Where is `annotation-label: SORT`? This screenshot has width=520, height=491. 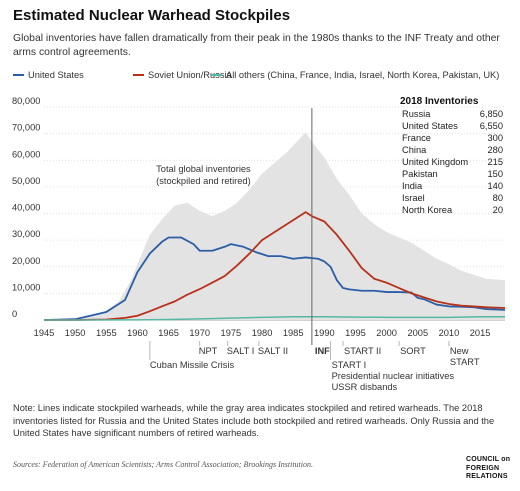
annotation-label: SORT is located at coordinates (413, 351).